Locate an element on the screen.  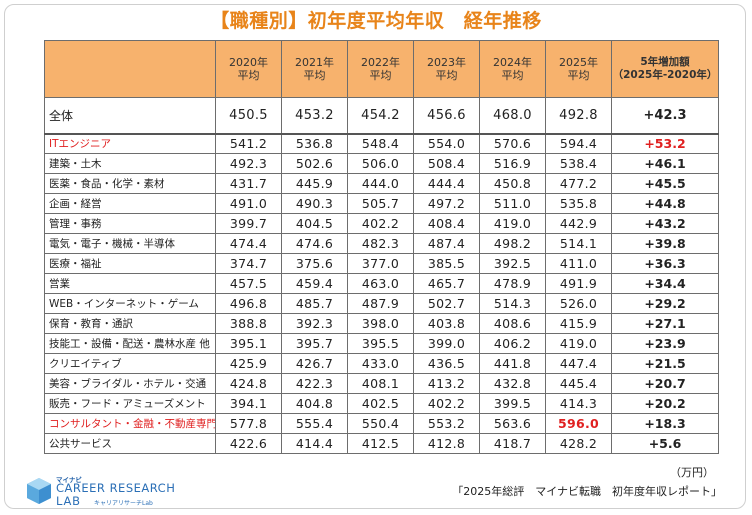
value-cell: 377.0 is located at coordinates (380, 263).